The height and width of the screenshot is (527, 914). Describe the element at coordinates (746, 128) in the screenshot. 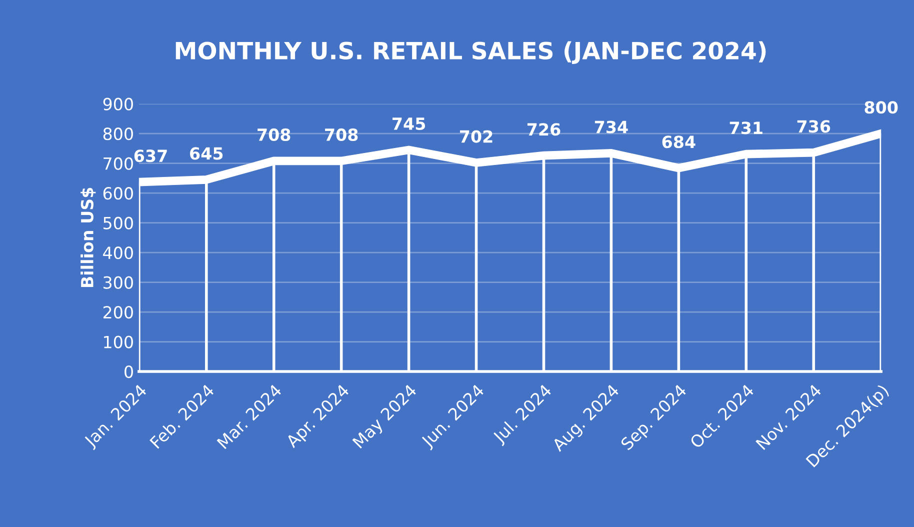

I see `data-label: 731` at that location.